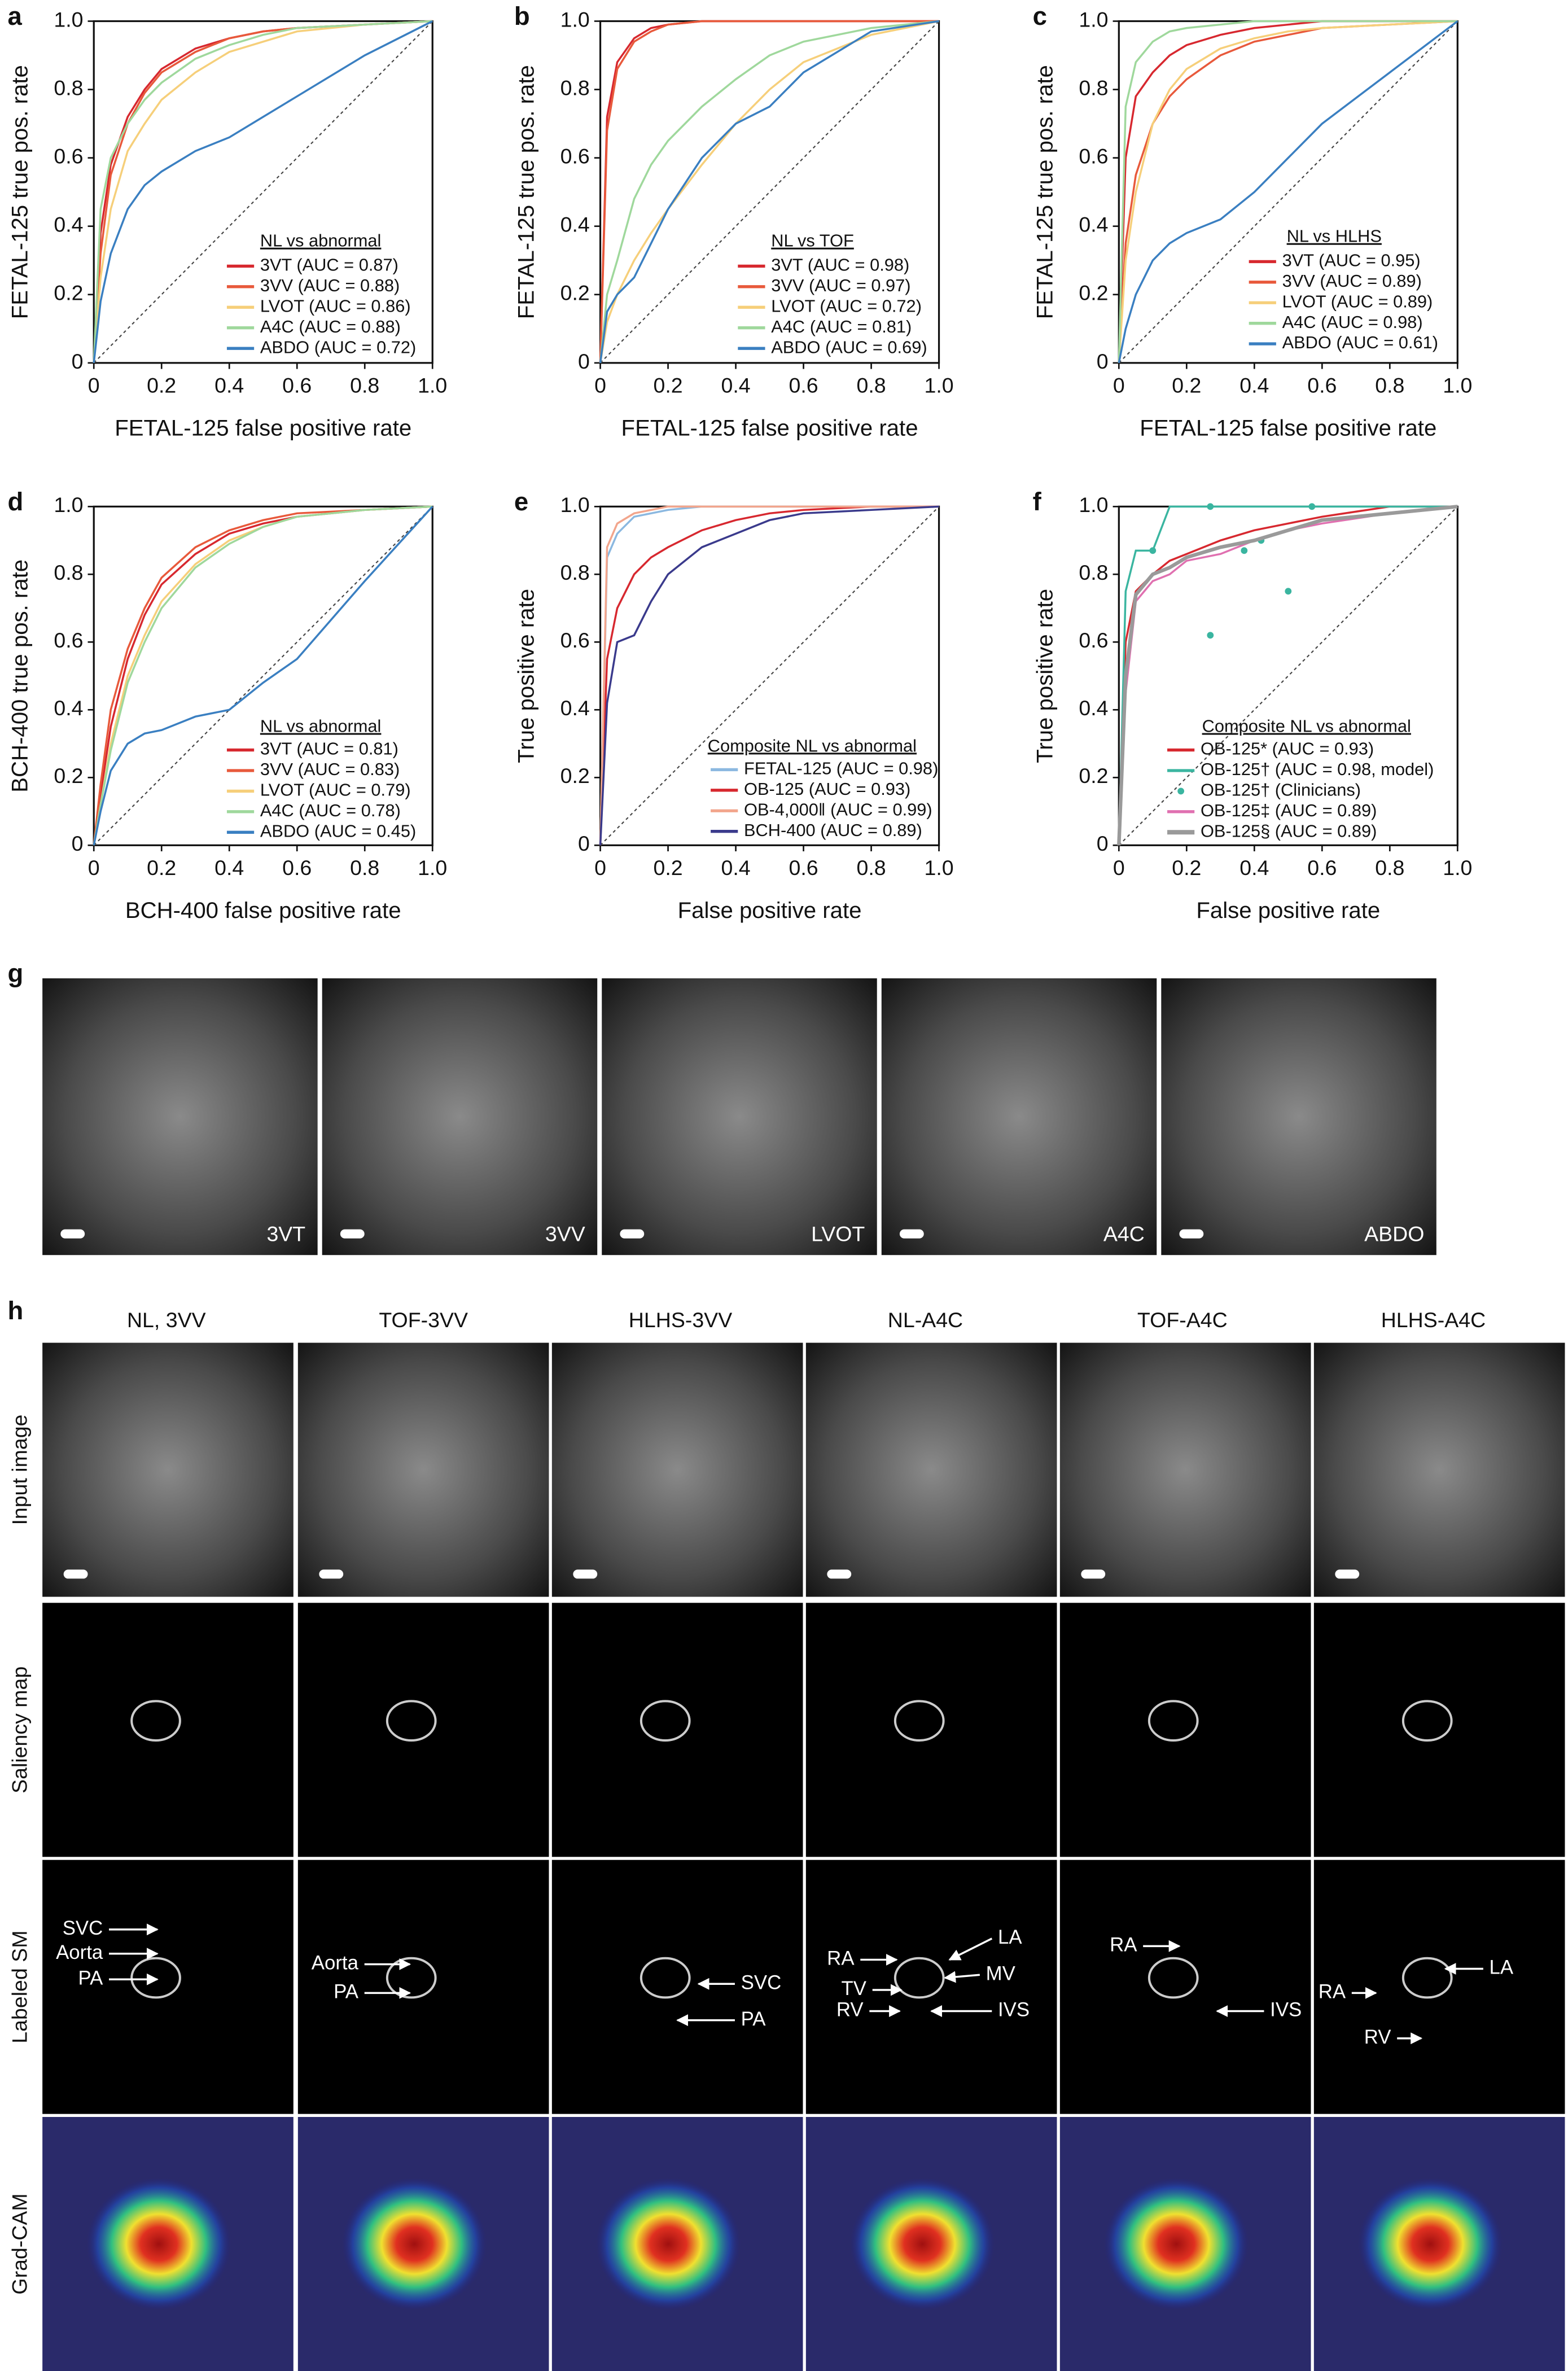 The height and width of the screenshot is (2371, 1568). What do you see at coordinates (1037, 502) in the screenshot?
I see `panel-letter: f` at bounding box center [1037, 502].